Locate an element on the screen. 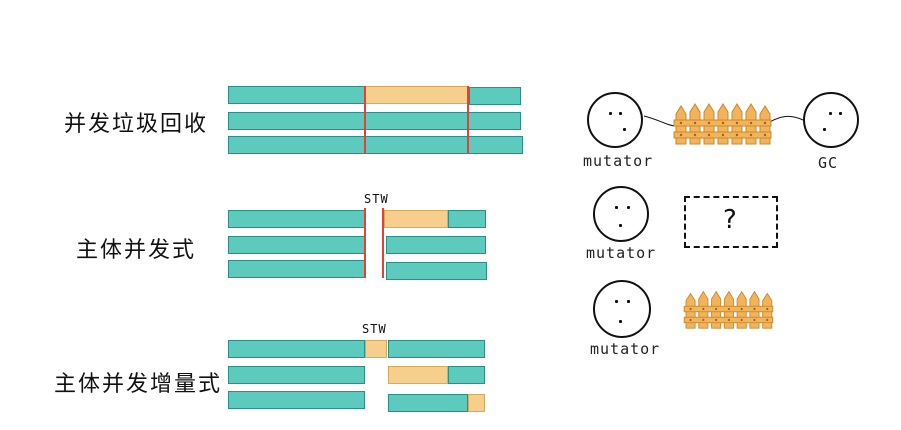 Image resolution: width=901 pixels, height=430 pixels. connector-line is located at coordinates (786, 119).